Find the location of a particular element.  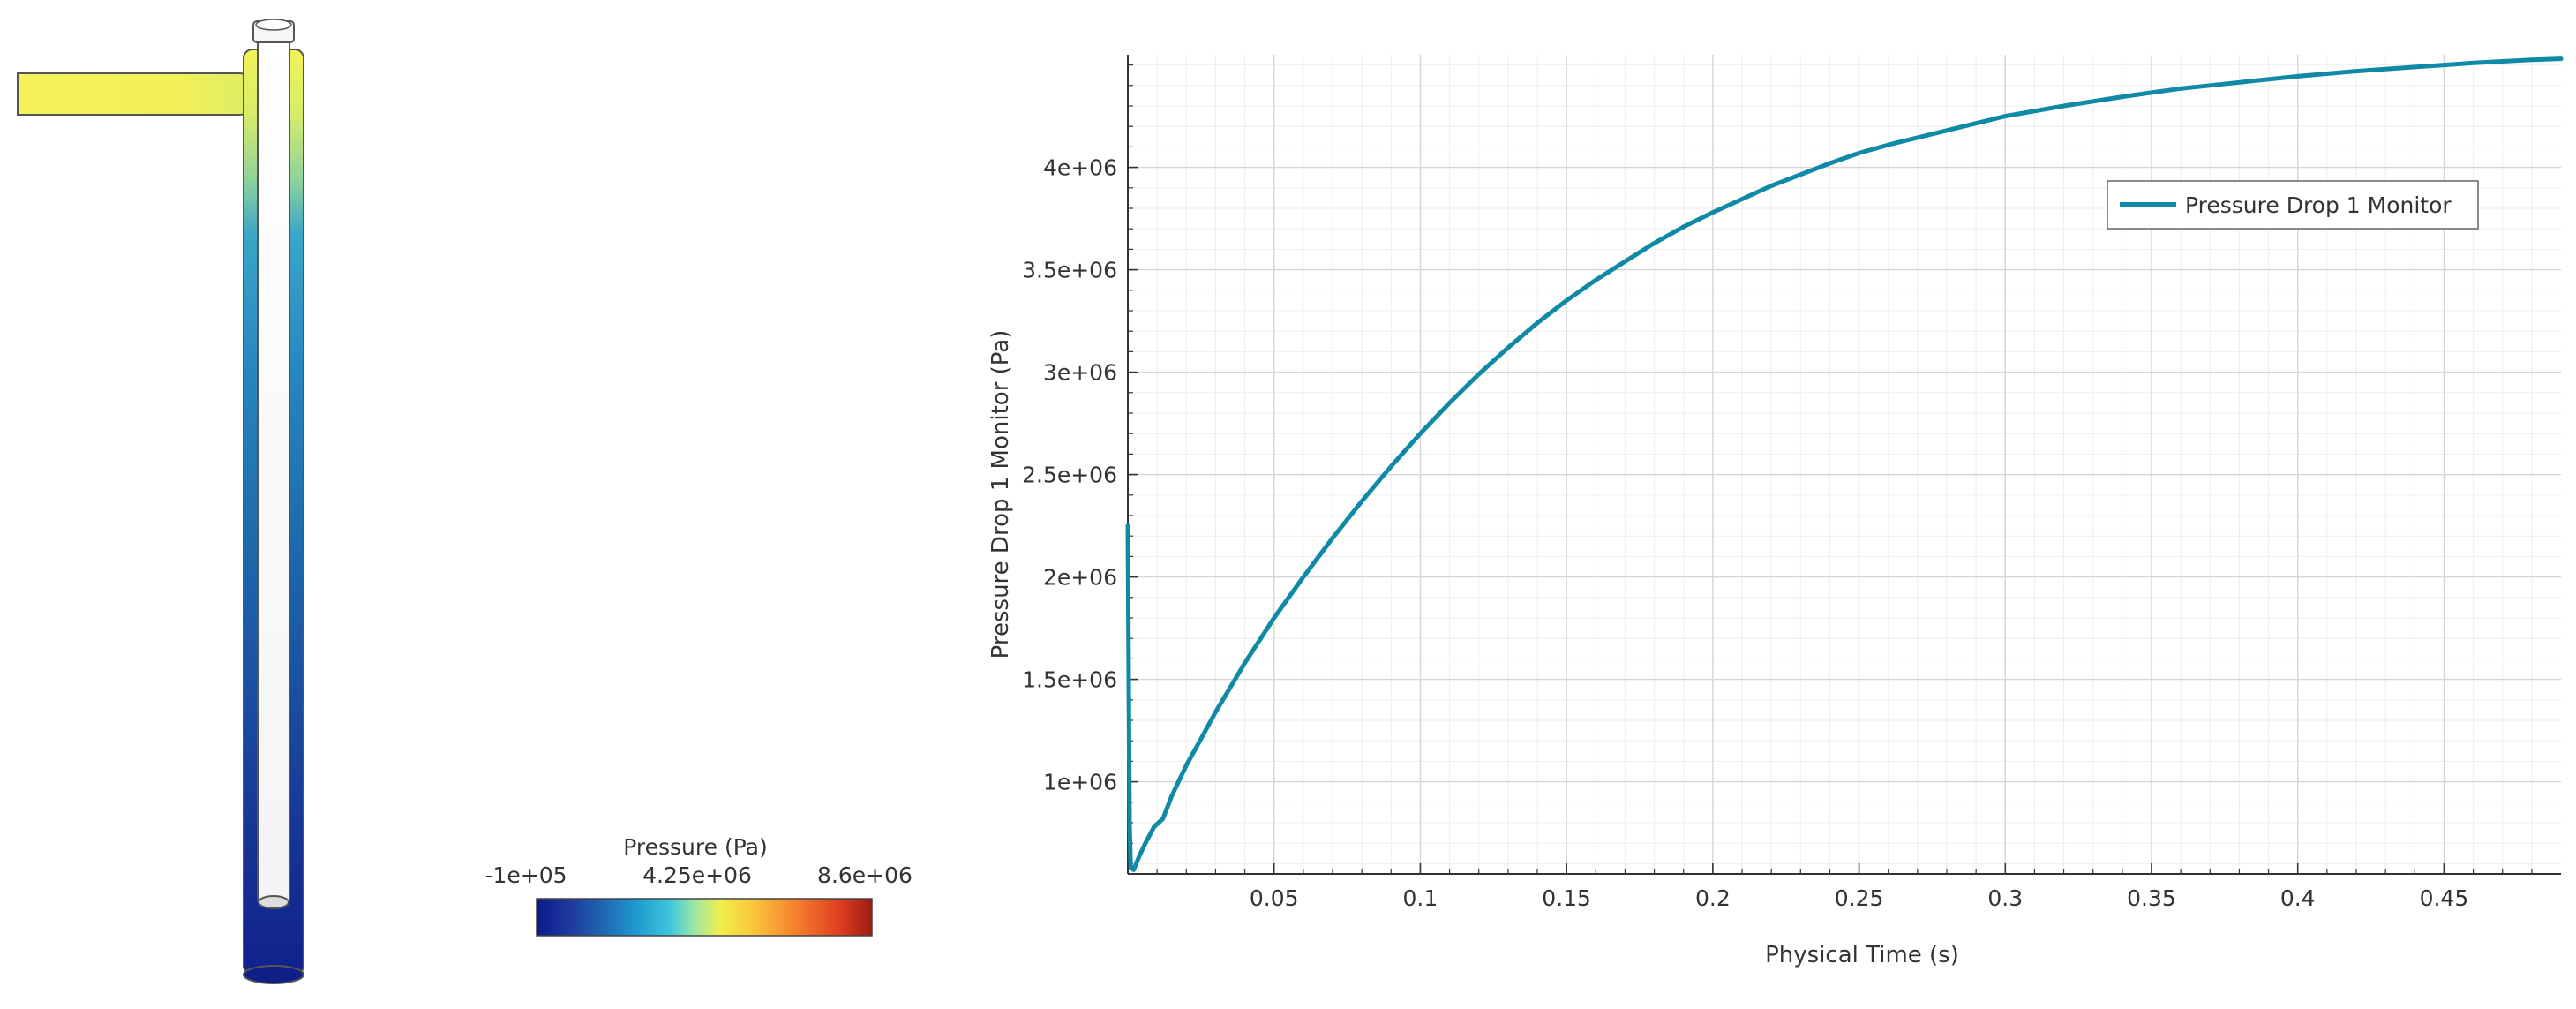

inner-tube-bottom is located at coordinates (273, 902).